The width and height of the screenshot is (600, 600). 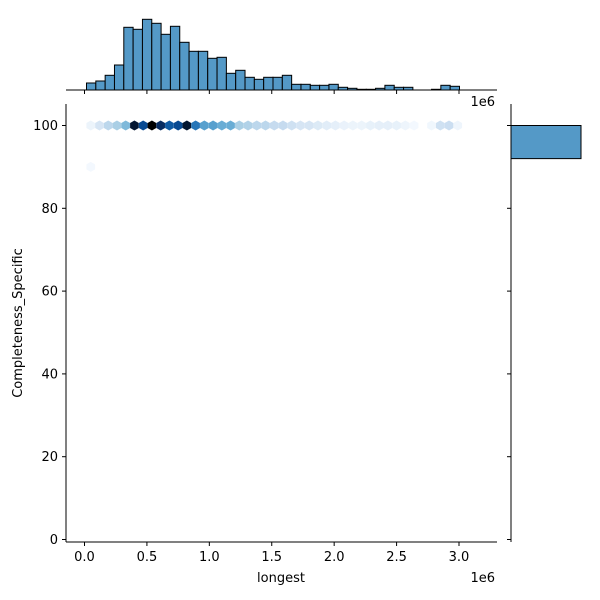 What do you see at coordinates (49, 457) in the screenshot?
I see `y-tick-label: 20` at bounding box center [49, 457].